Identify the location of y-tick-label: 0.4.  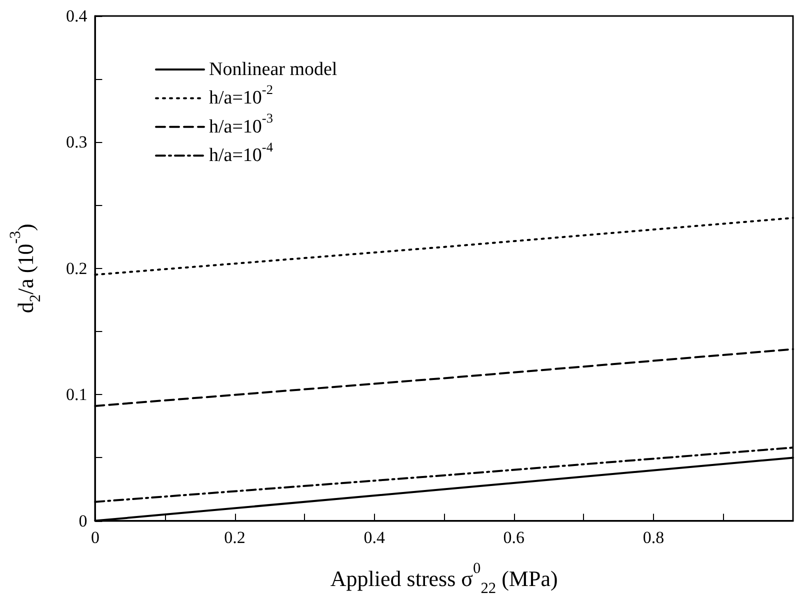
(77, 16).